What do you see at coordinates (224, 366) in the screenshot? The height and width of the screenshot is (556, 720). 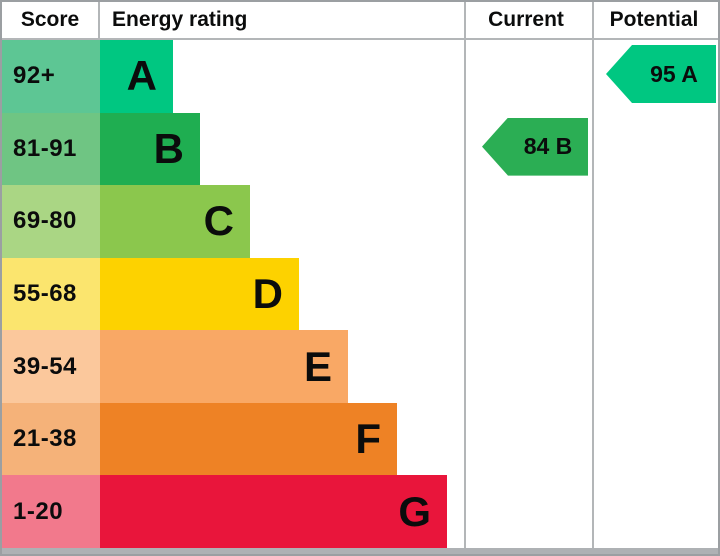 I see `band-bar-e: E` at bounding box center [224, 366].